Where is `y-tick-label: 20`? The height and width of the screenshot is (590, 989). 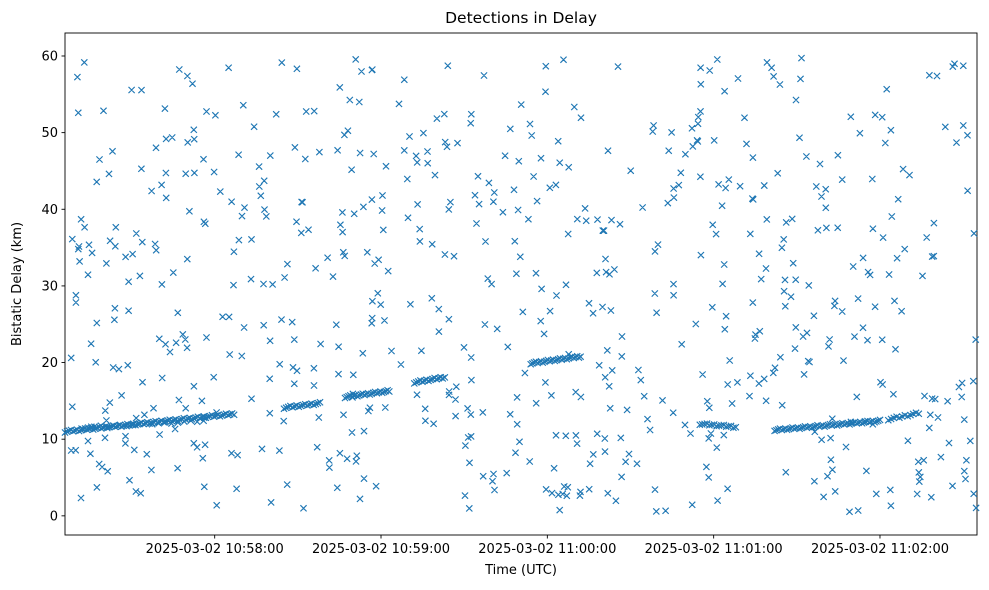
y-tick-label: 20 is located at coordinates (49, 363).